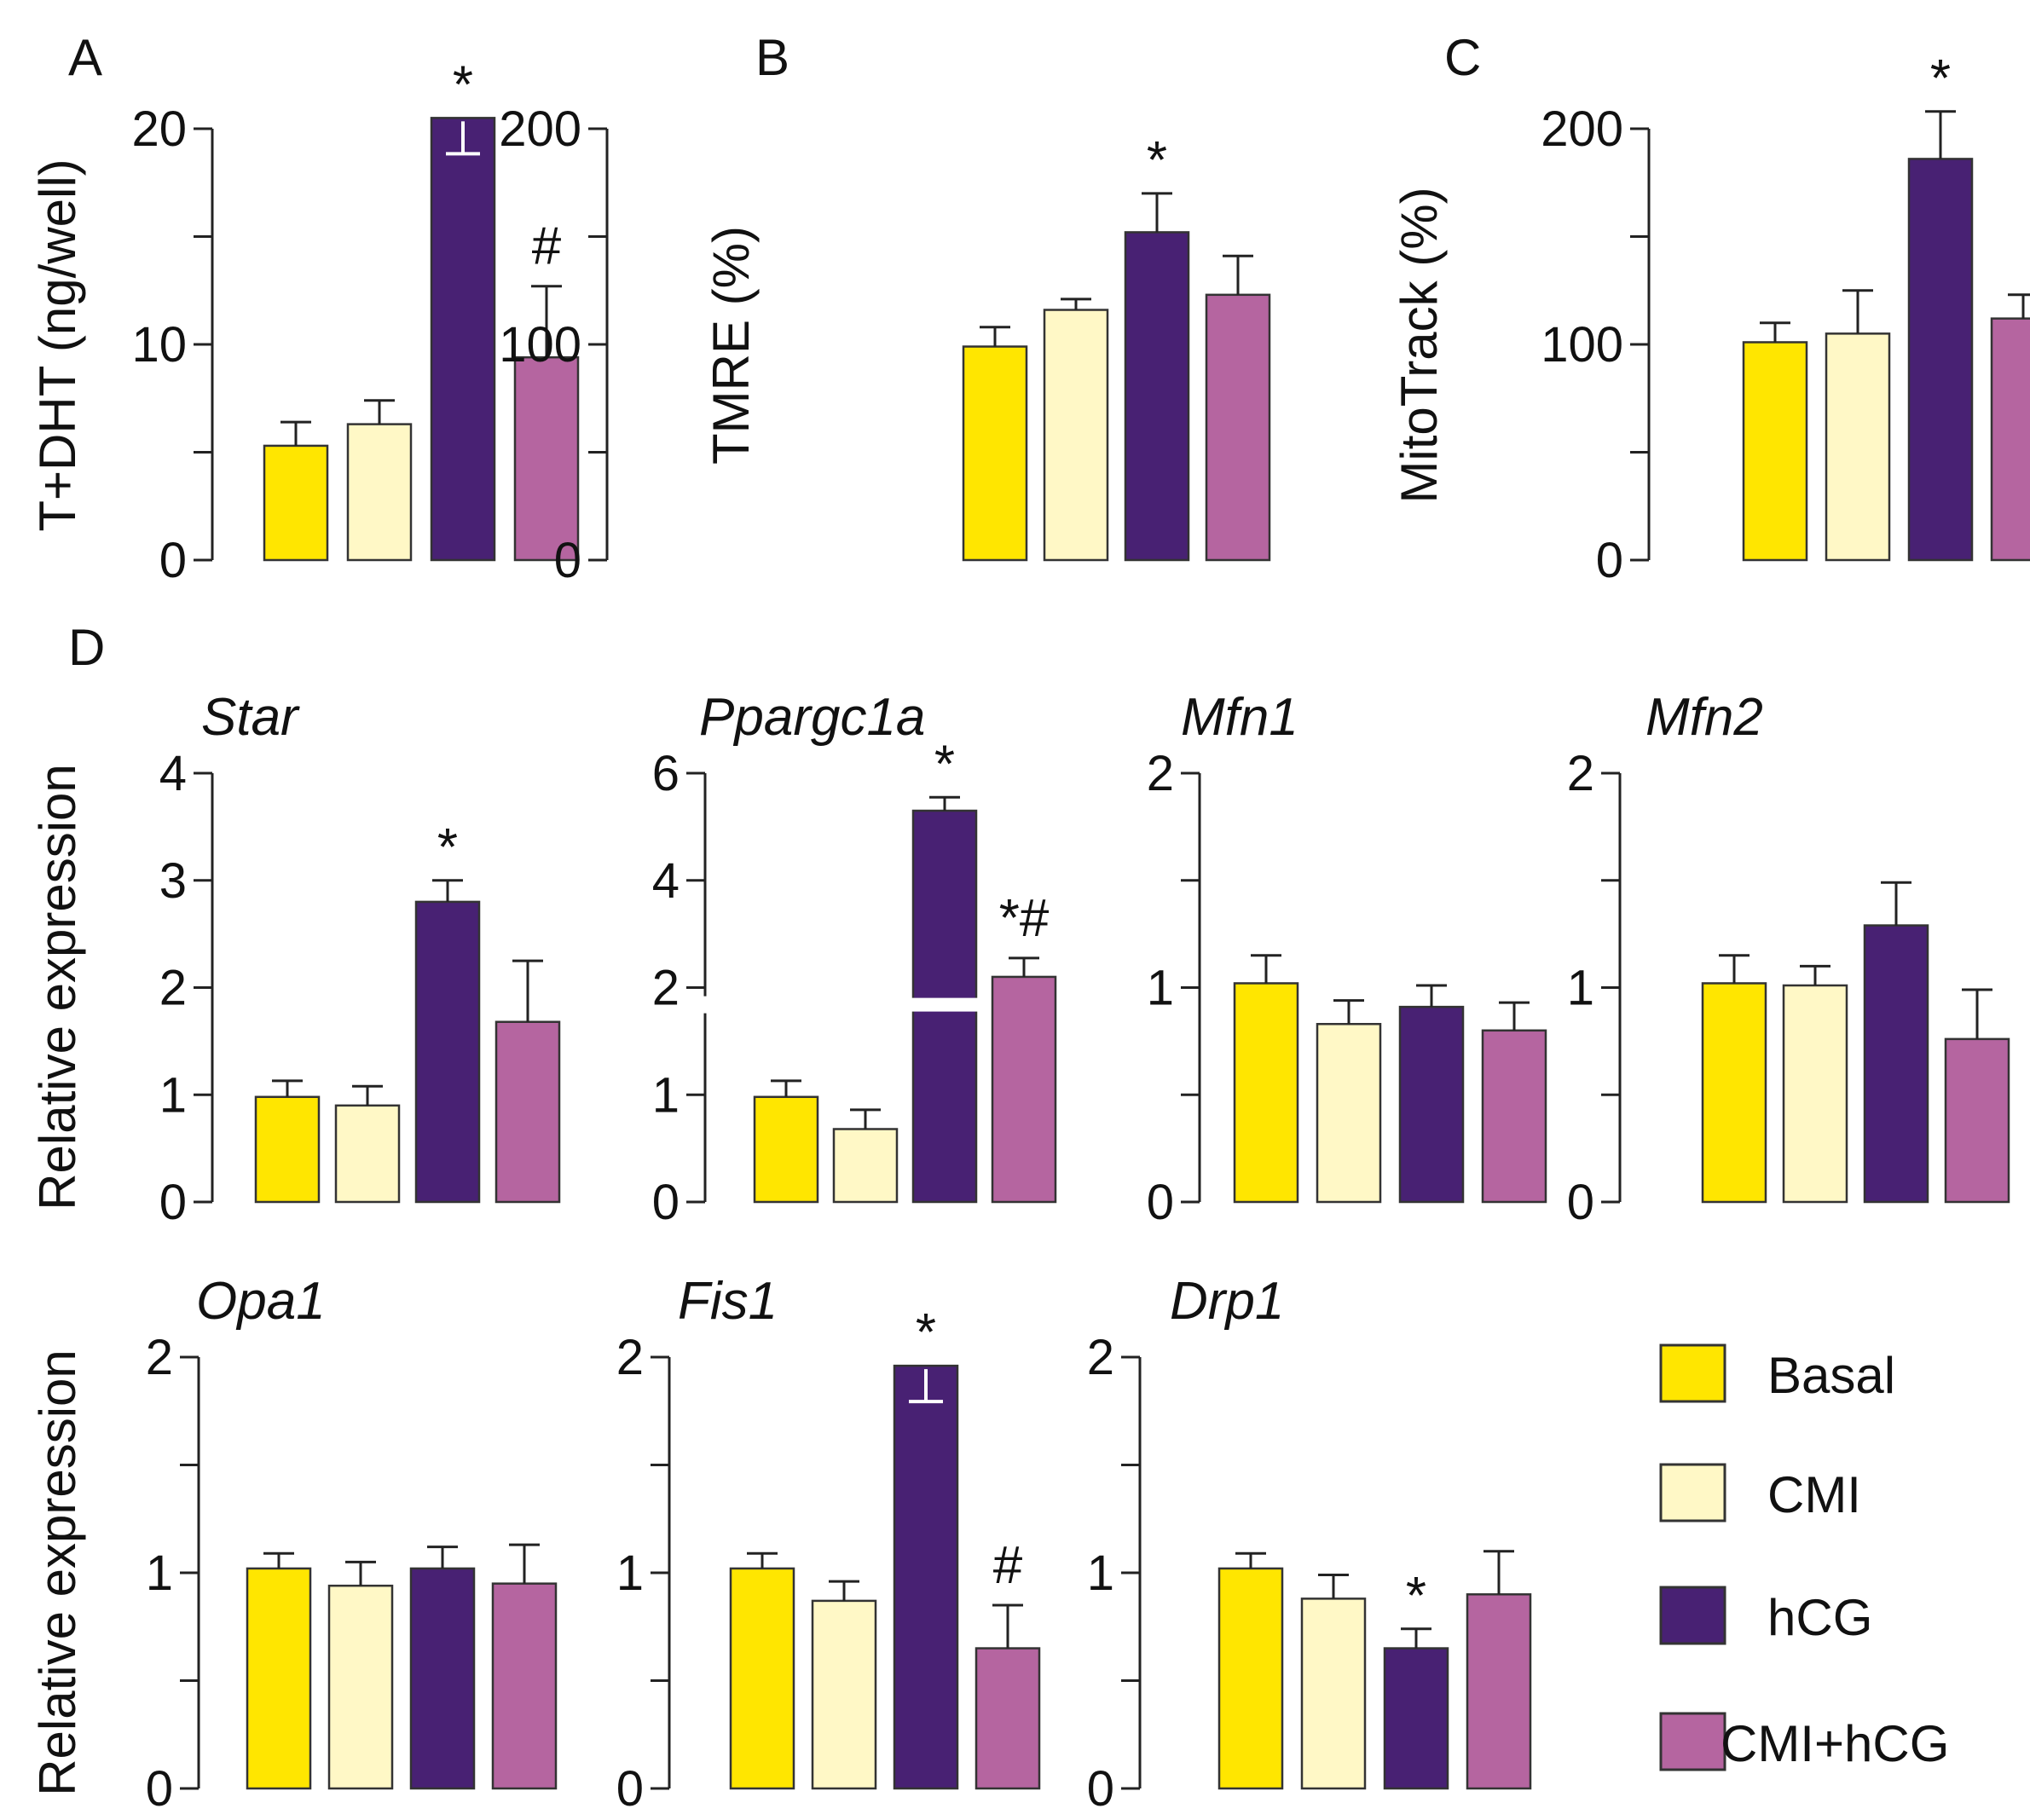  I want to click on panel-letter: D, so click(86, 647).